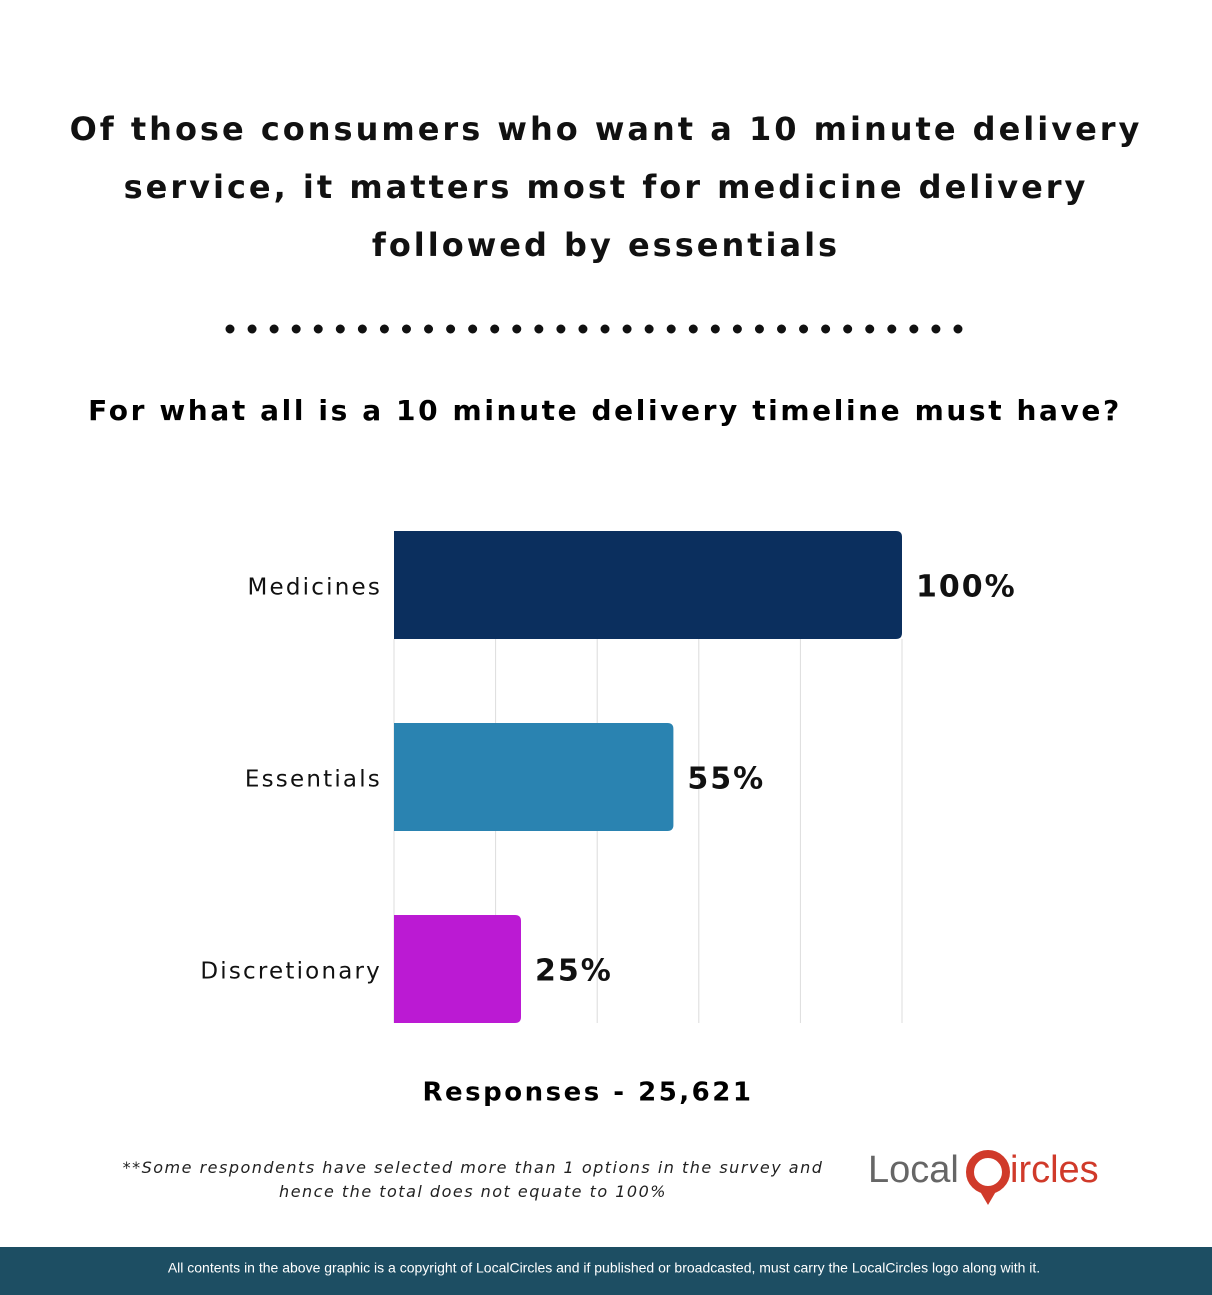  Describe the element at coordinates (314, 588) in the screenshot. I see `category-label: Medicines` at that location.